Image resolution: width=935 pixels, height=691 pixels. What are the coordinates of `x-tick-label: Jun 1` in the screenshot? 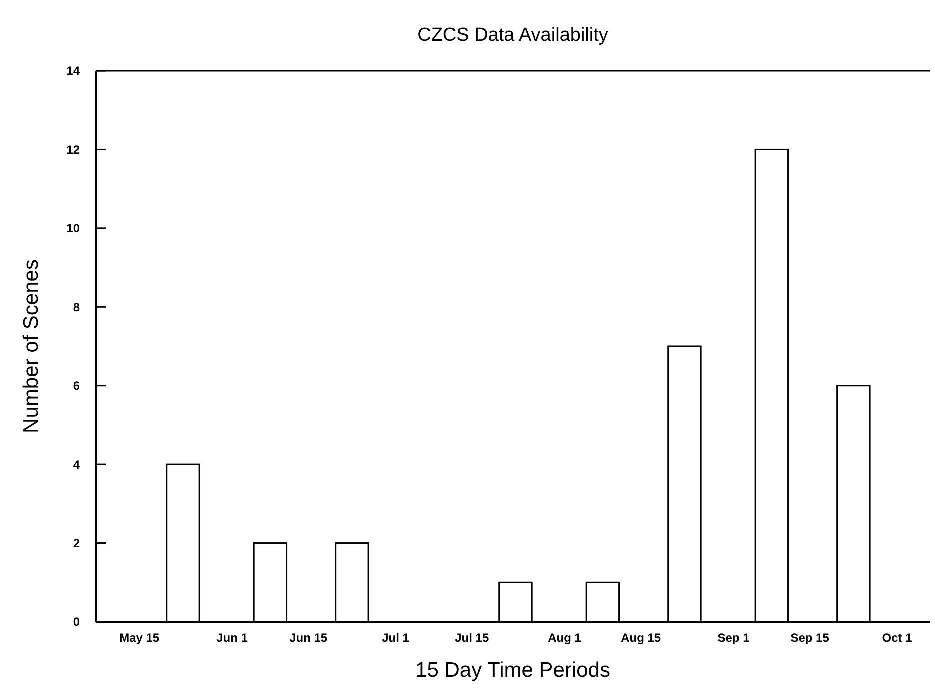 It's located at (232, 638).